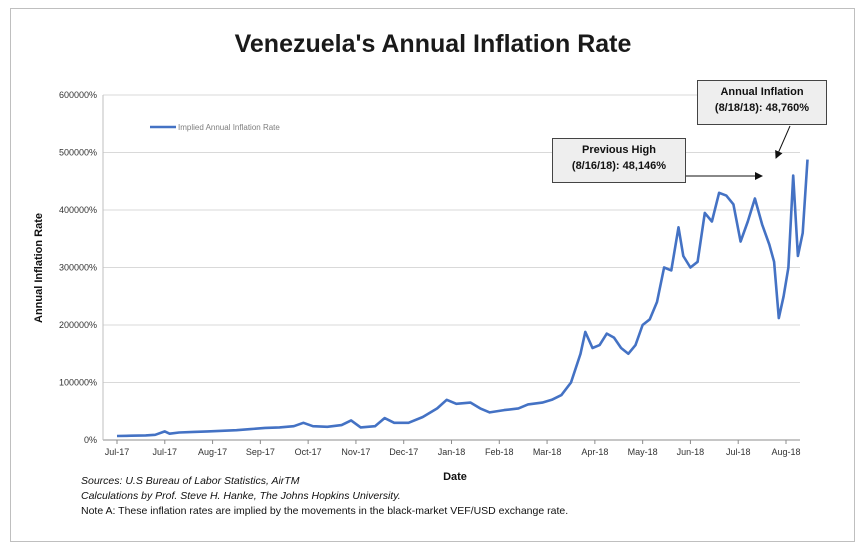 The image size is (866, 557). What do you see at coordinates (355, 452) in the screenshot?
I see `x-tick-label: Nov-17` at bounding box center [355, 452].